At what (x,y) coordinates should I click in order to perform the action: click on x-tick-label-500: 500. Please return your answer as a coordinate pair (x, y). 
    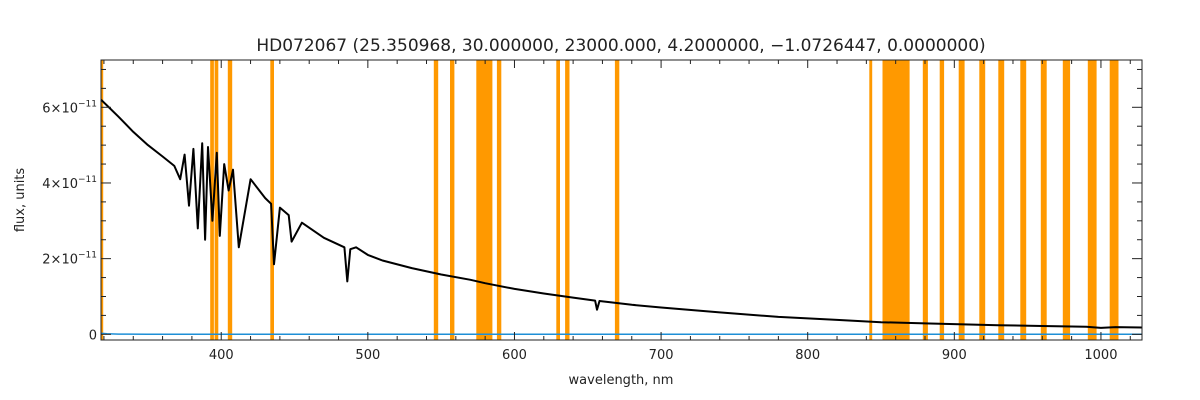
    Looking at the image, I should click on (367, 355).